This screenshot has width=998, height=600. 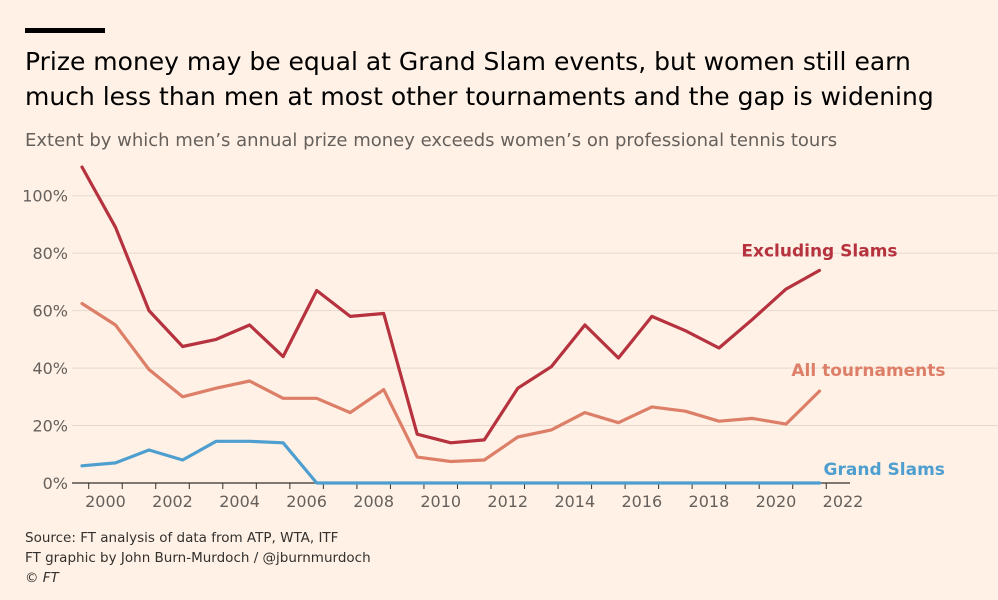 I want to click on series-label: Grand Slams, so click(x=884, y=470).